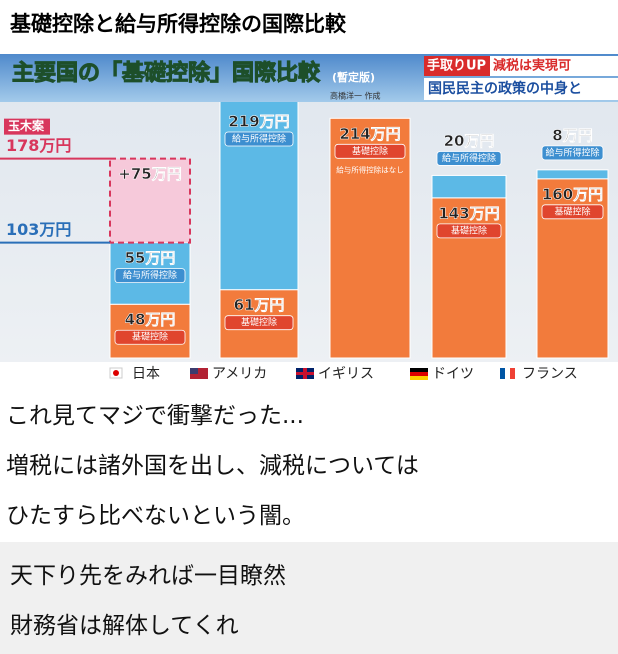  Describe the element at coordinates (155, 516) in the screenshot. I see `body-line: ひたすら比べないという闇。` at that location.